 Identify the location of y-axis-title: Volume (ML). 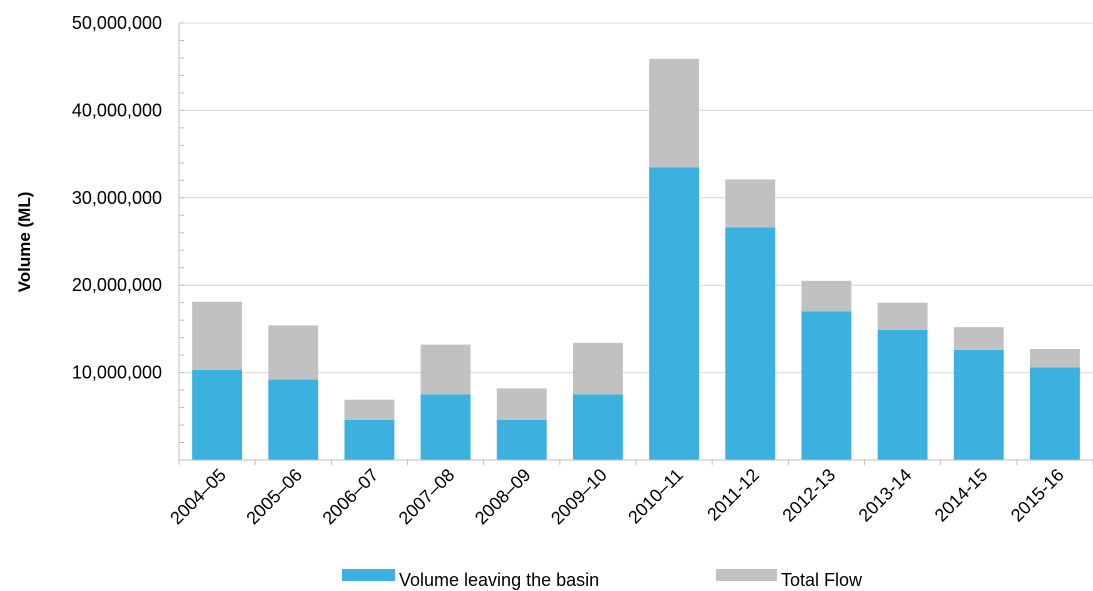
(24, 242).